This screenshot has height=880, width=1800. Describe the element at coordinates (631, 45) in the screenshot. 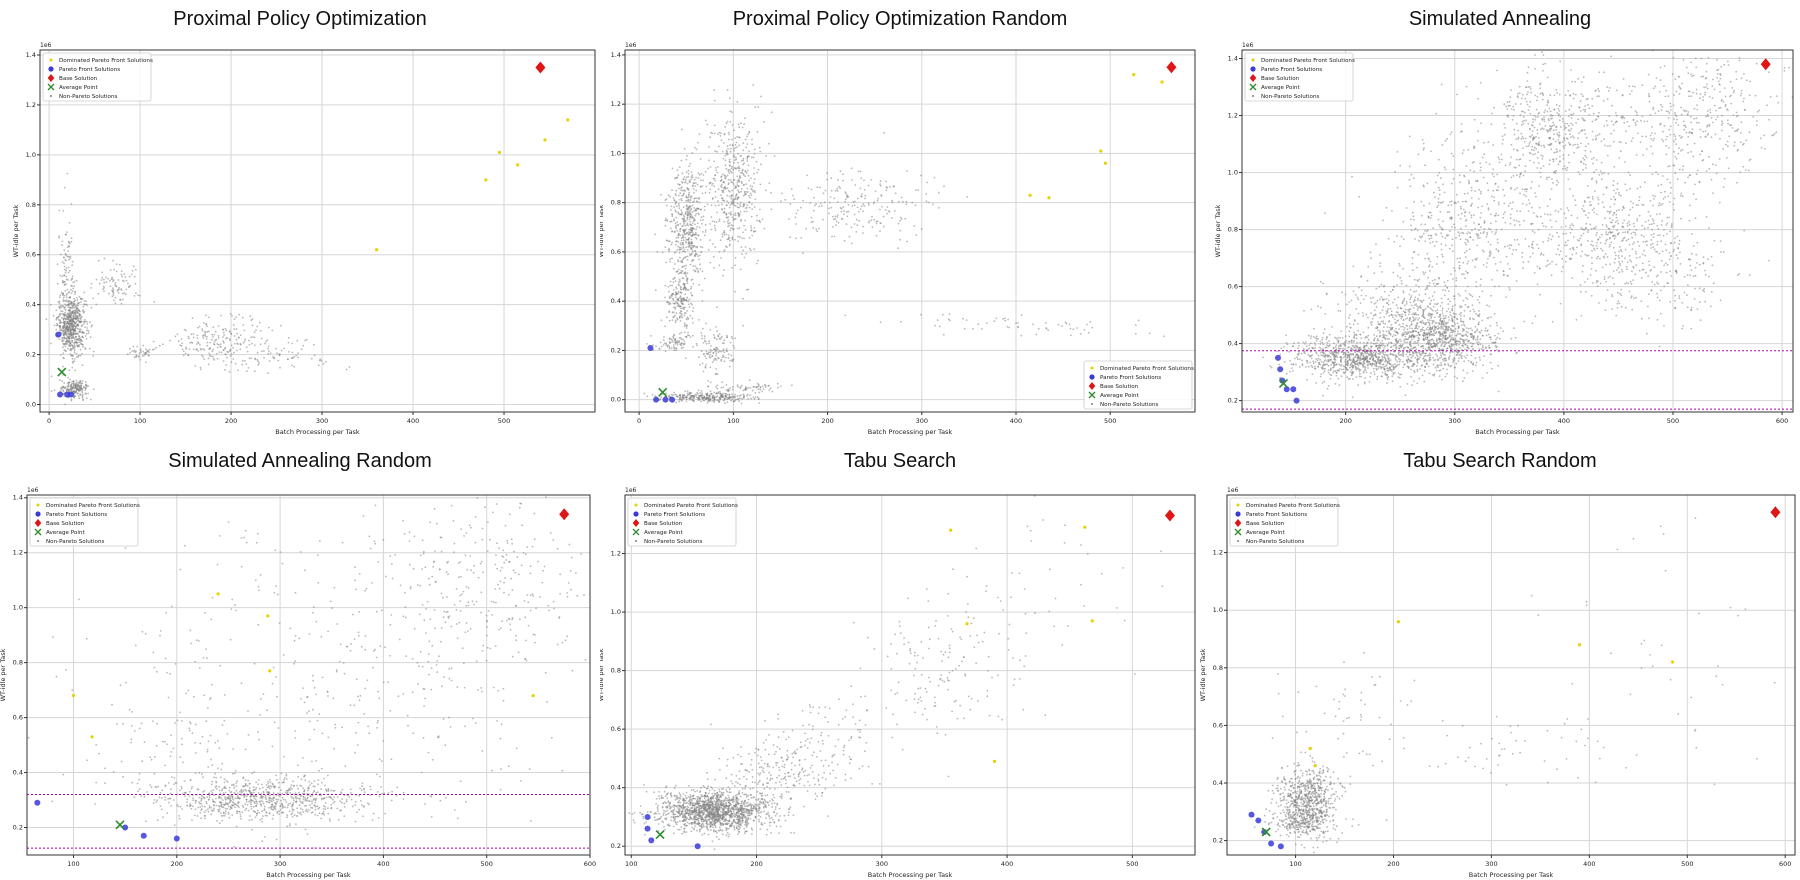

I see `y-scale-label: 1e6` at that location.